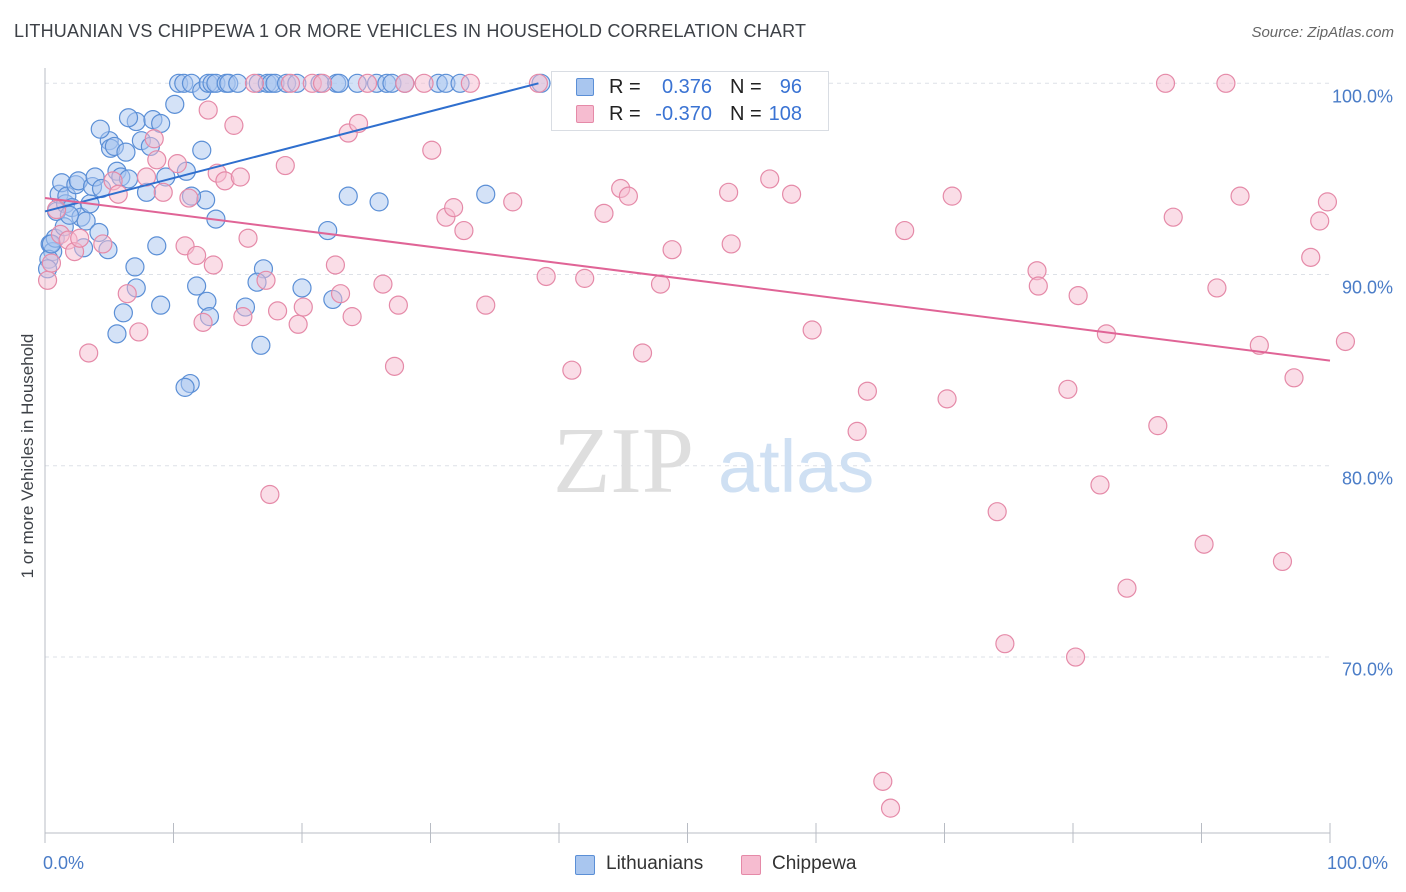  Describe the element at coordinates (64, 863) in the screenshot. I see `x-tick-label-min: 0.0%` at that location.